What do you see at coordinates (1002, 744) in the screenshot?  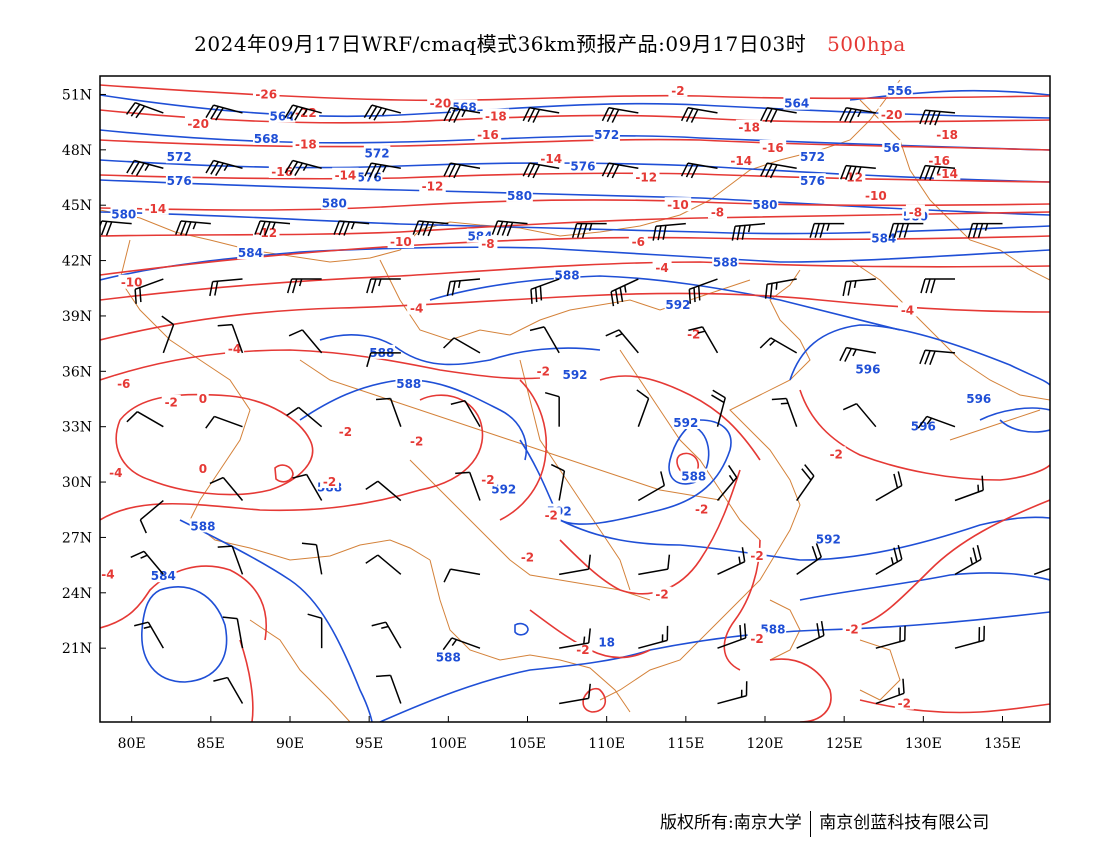 I see `x-tick-label: 135E` at bounding box center [1002, 744].